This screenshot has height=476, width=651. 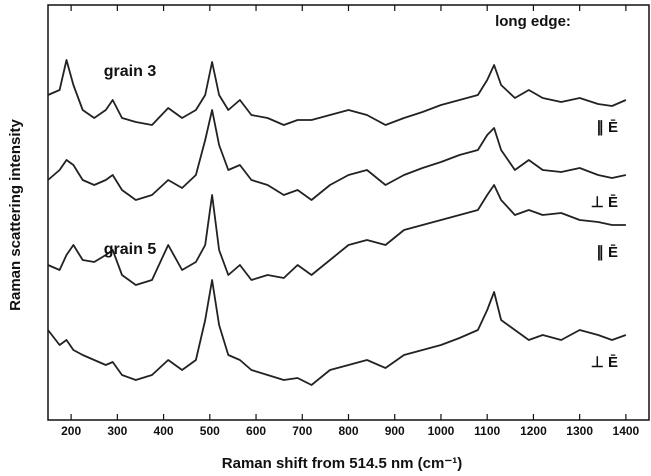 I want to click on x-axis-label: Raman shift from 514.5 nm (cm⁻¹), so click(x=342, y=463).